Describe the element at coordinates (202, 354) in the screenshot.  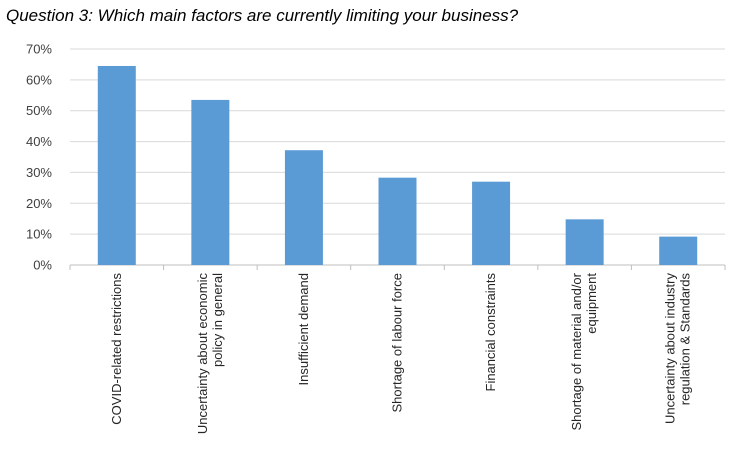
I see `category-label: Uncertainty about economic` at that location.